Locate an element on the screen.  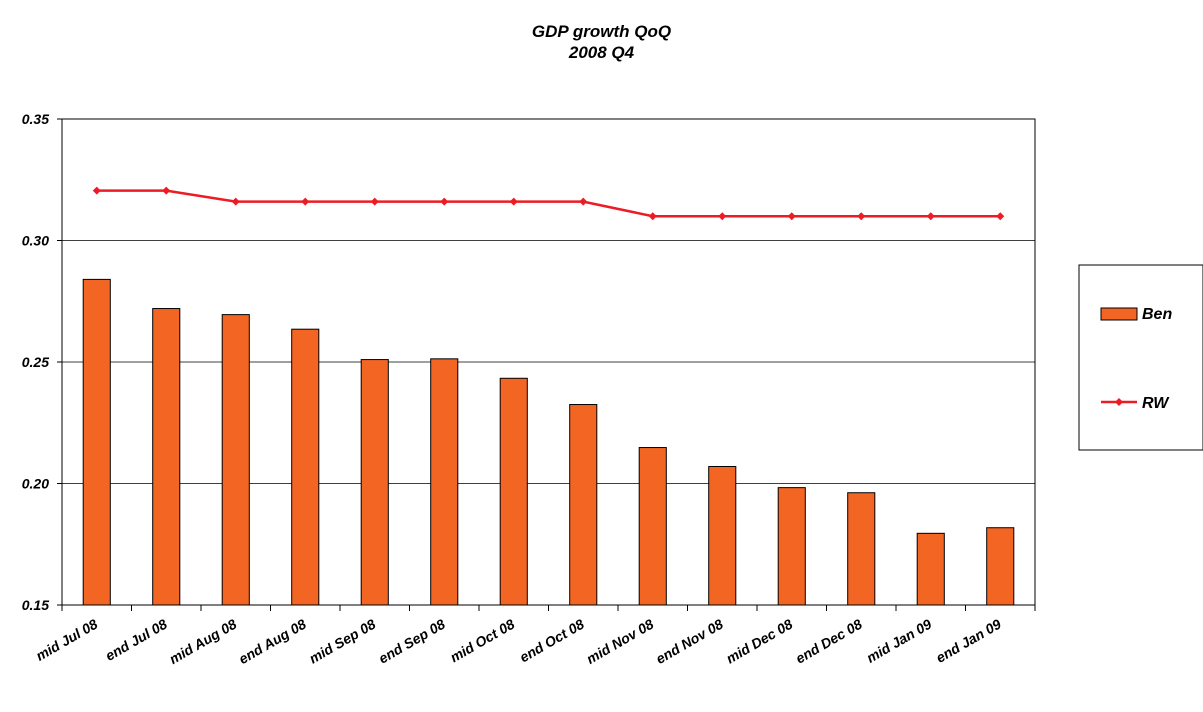
x-tick-label: end Aug 08 is located at coordinates (272, 641).